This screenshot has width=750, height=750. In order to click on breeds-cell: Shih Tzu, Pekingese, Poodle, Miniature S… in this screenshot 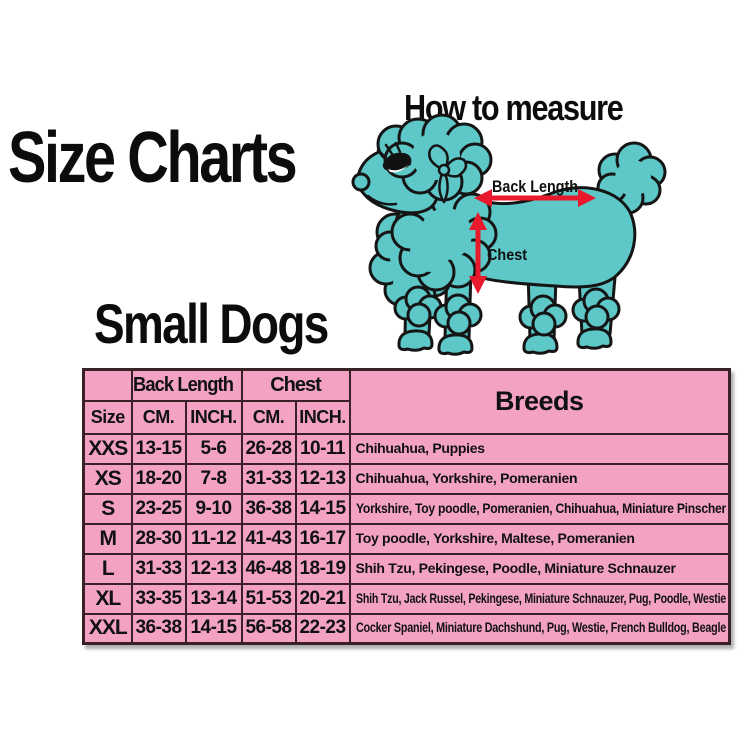, I will do `click(539, 568)`.